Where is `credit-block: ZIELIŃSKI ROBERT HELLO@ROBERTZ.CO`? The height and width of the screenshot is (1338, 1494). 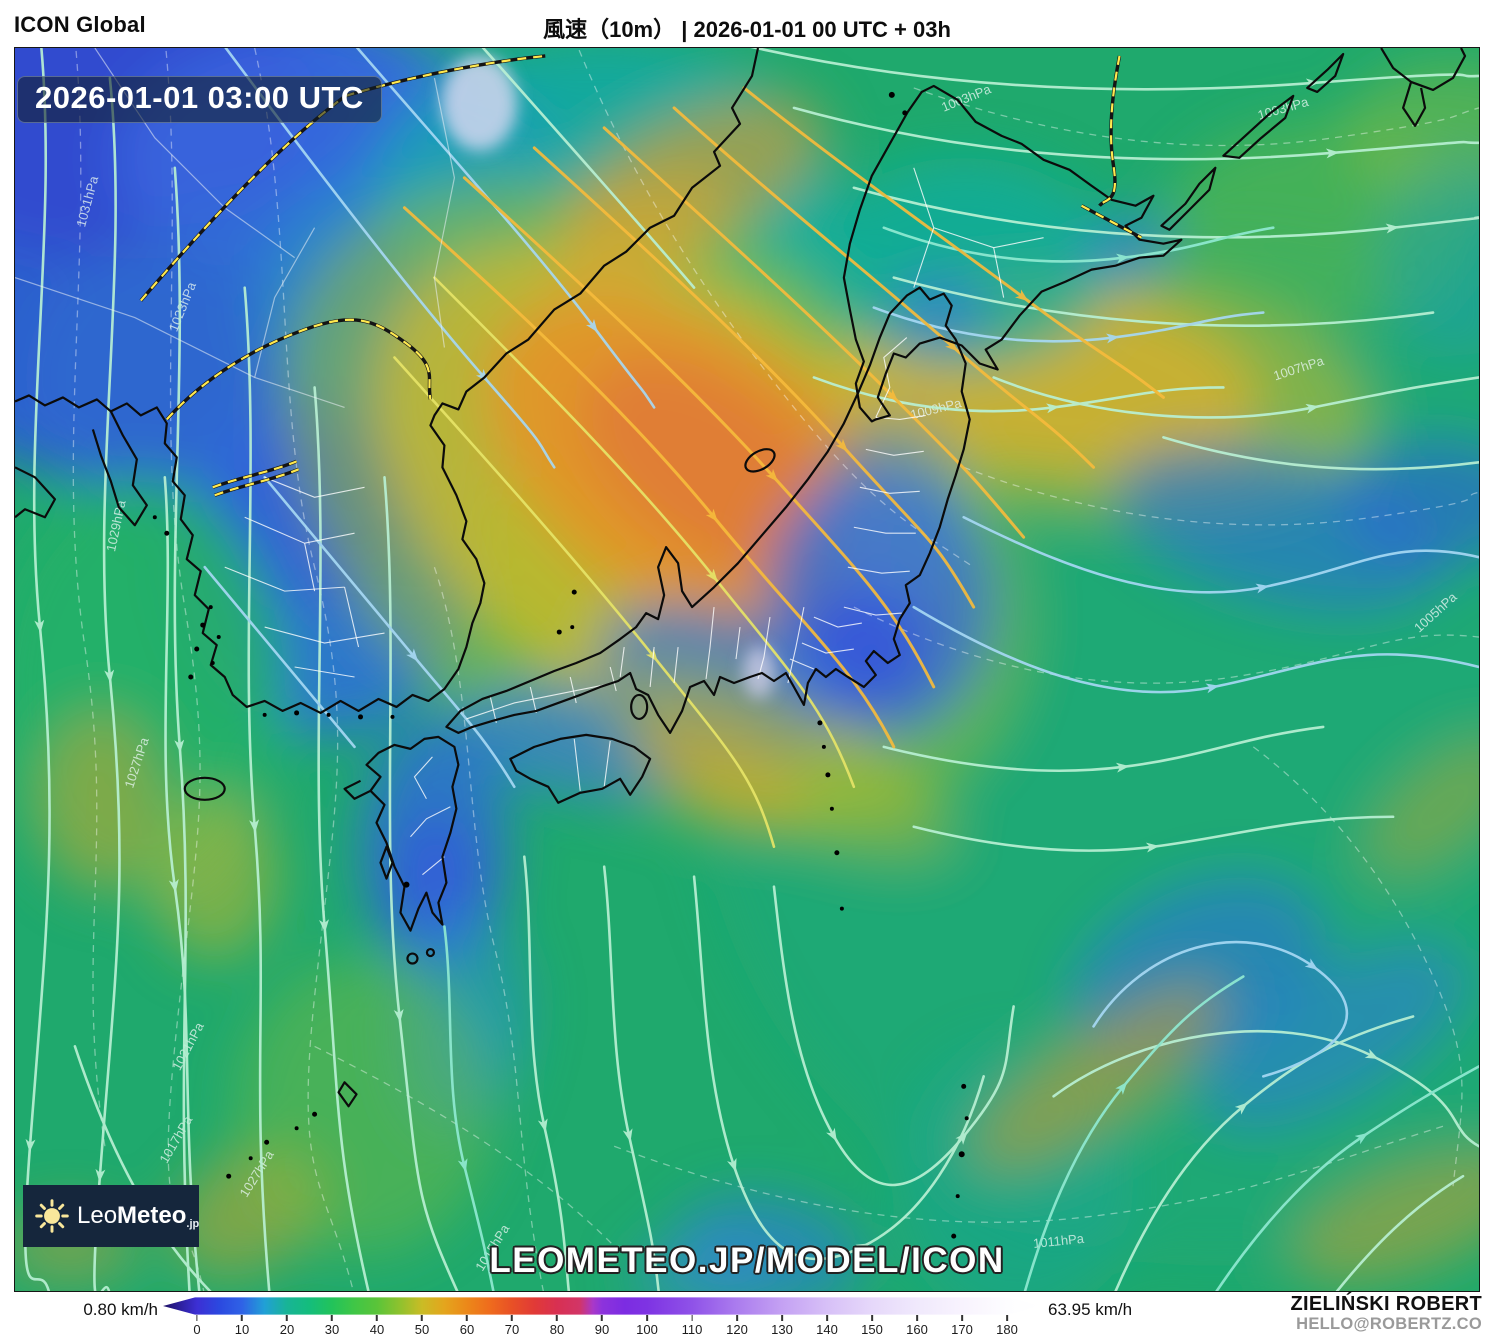
credit-block: ZIELIŃSKI ROBERT HELLO@ROBERTZ.CO is located at coordinates (1386, 1313).